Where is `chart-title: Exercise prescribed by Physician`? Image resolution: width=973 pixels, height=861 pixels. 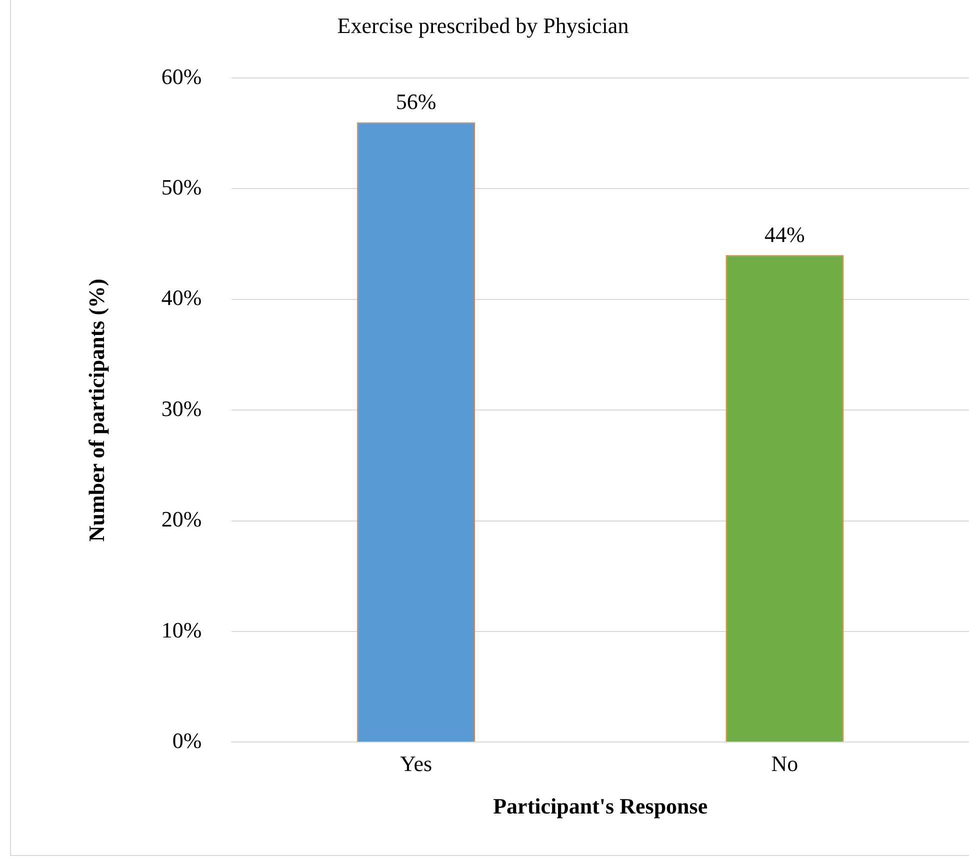 chart-title: Exercise prescribed by Physician is located at coordinates (483, 25).